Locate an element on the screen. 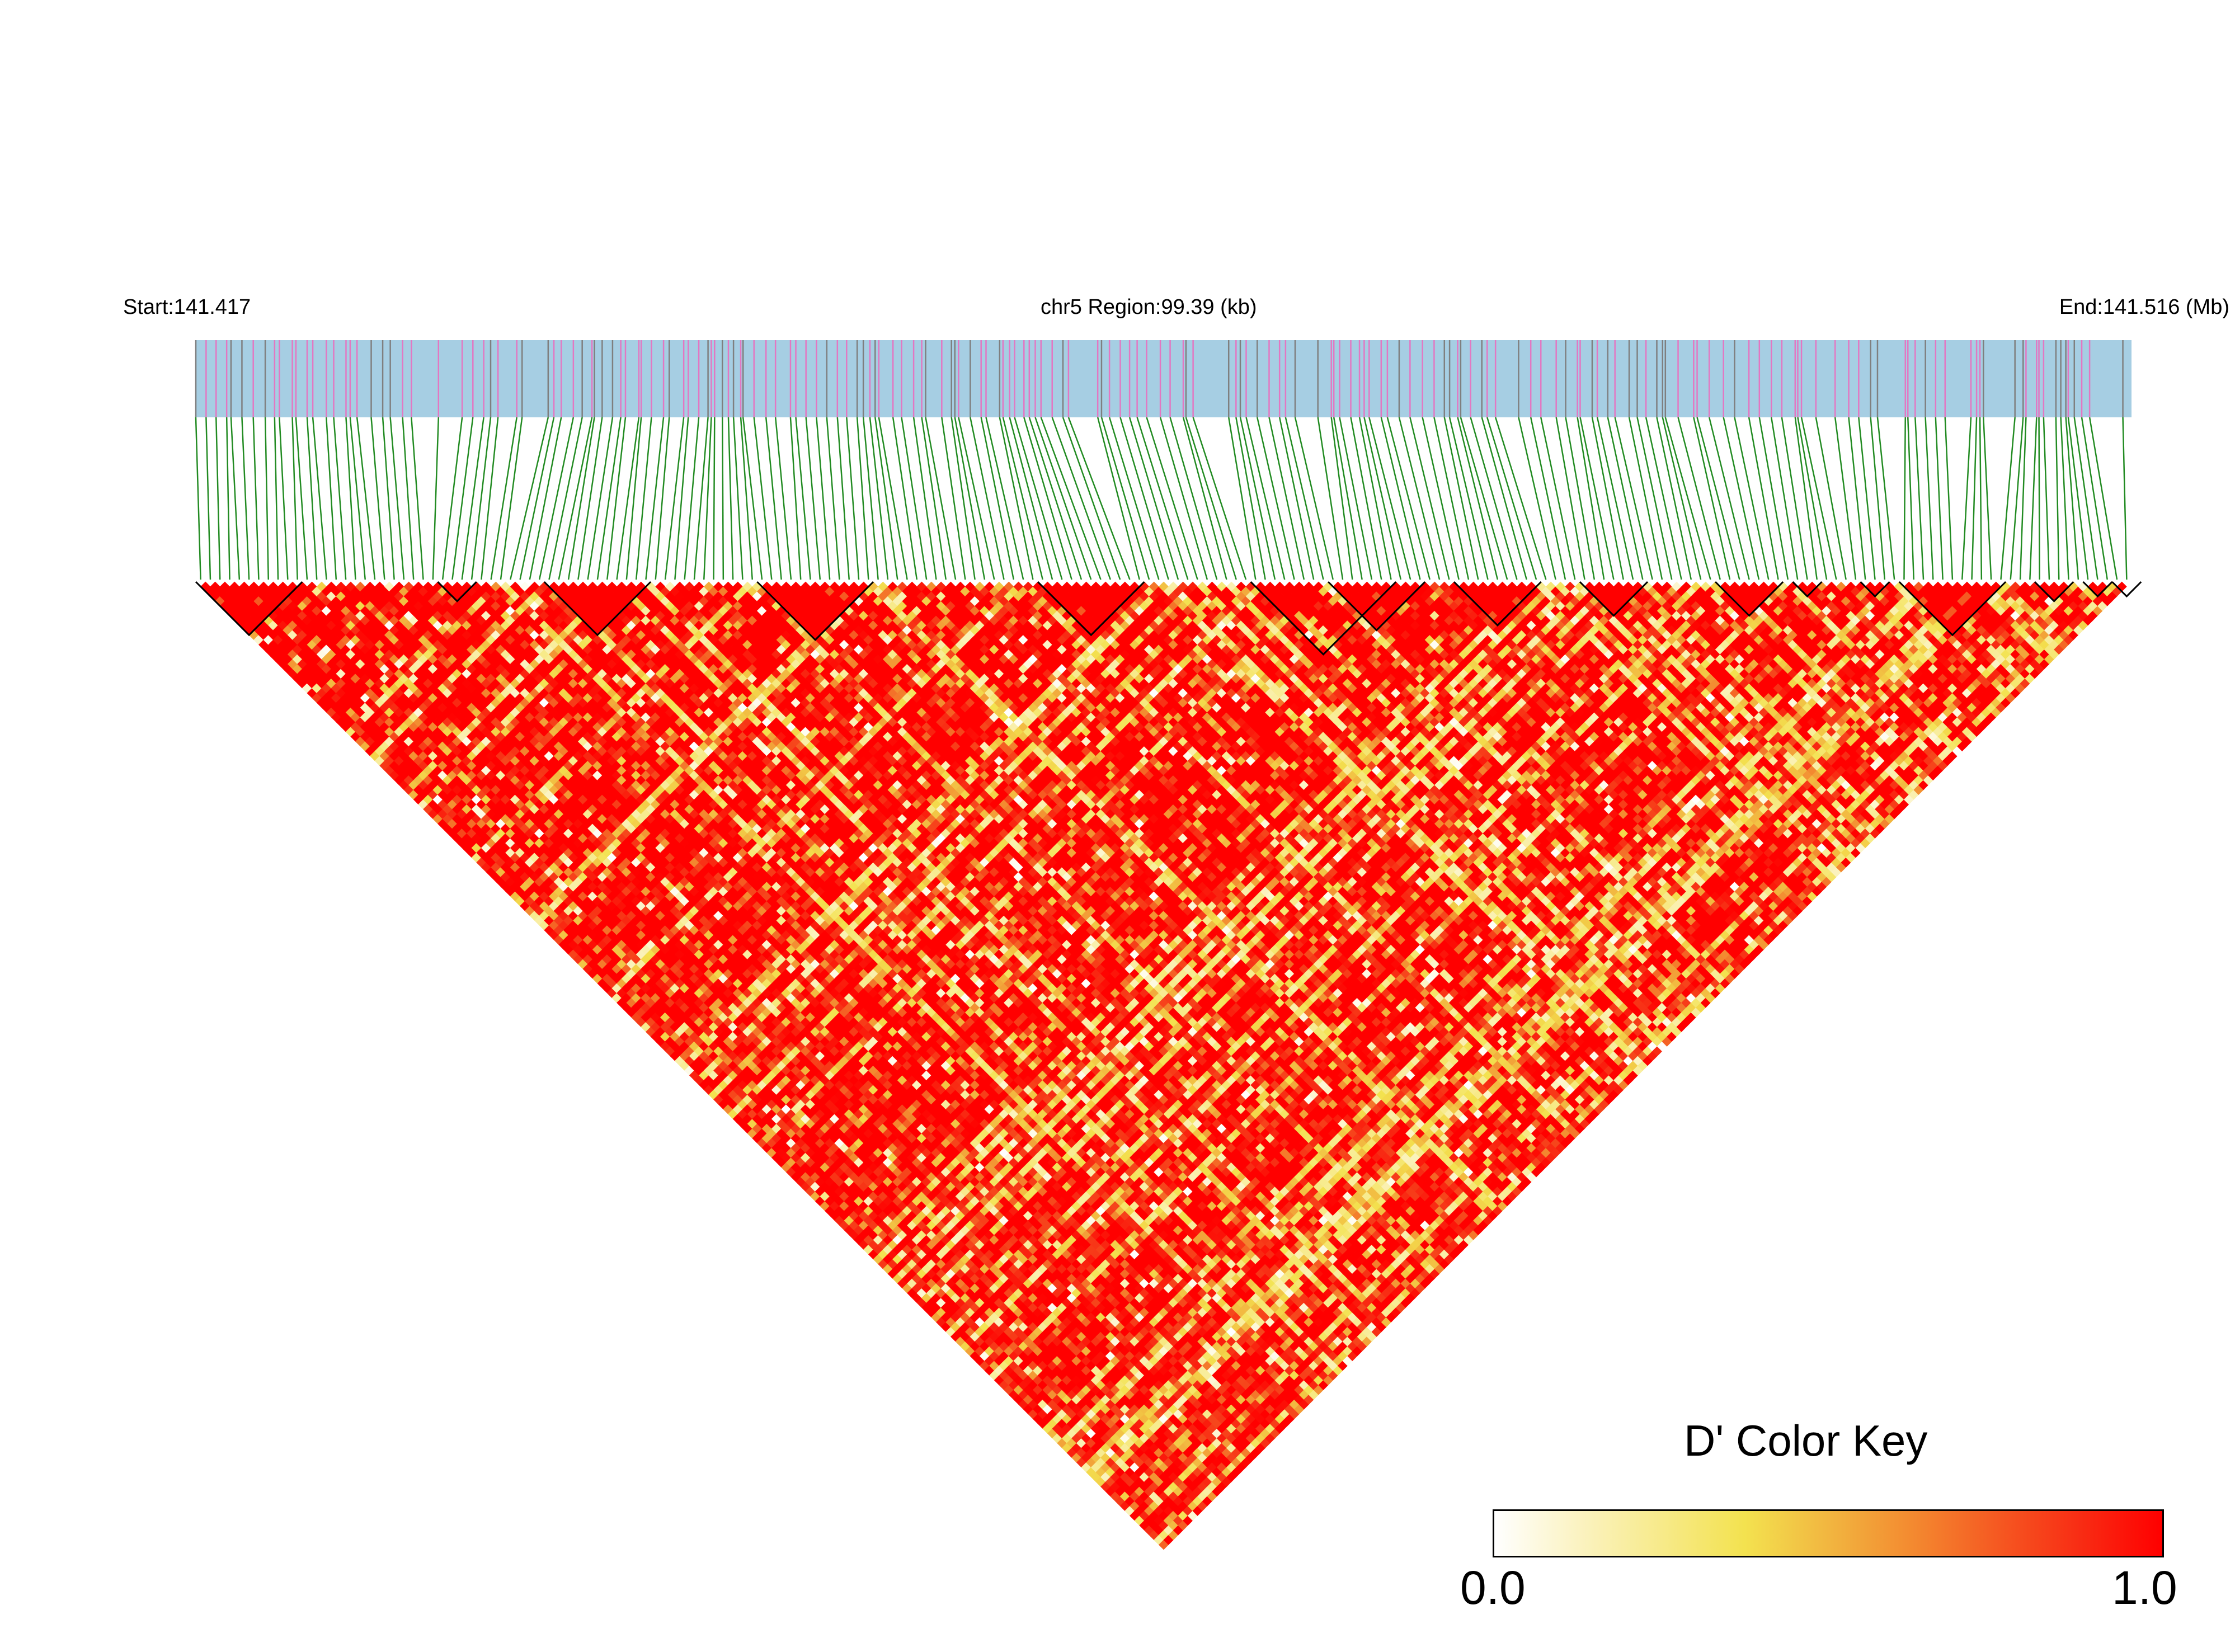 Image resolution: width=2235 pixels, height=1652 pixels. snp-connectors is located at coordinates (1161, 499).